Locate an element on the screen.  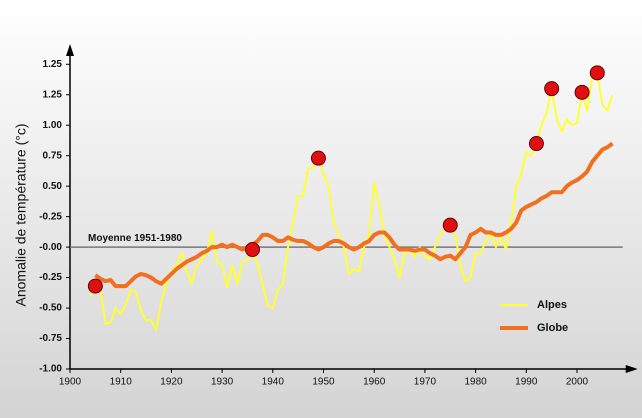
x-tick-label: 1940 is located at coordinates (273, 382).